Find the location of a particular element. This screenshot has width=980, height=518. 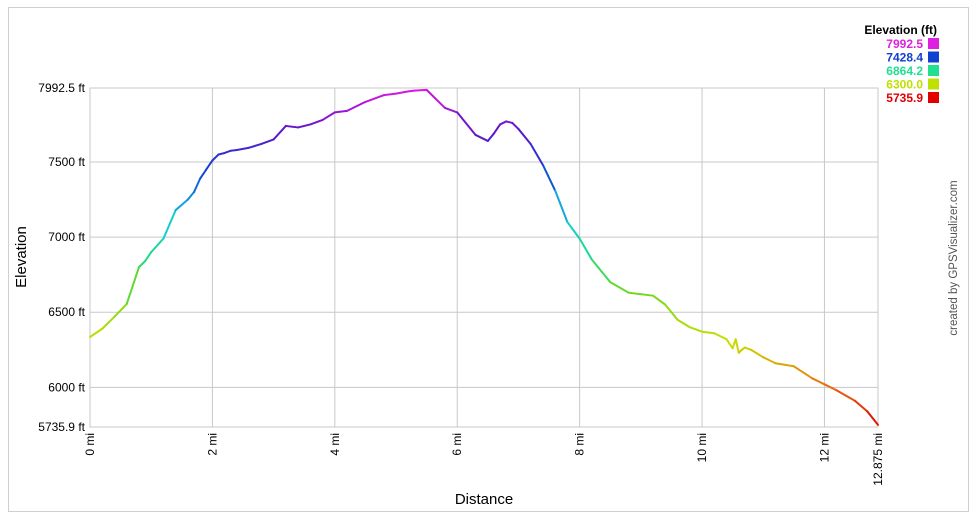

legend-value: 5735.9 is located at coordinates (904, 98).